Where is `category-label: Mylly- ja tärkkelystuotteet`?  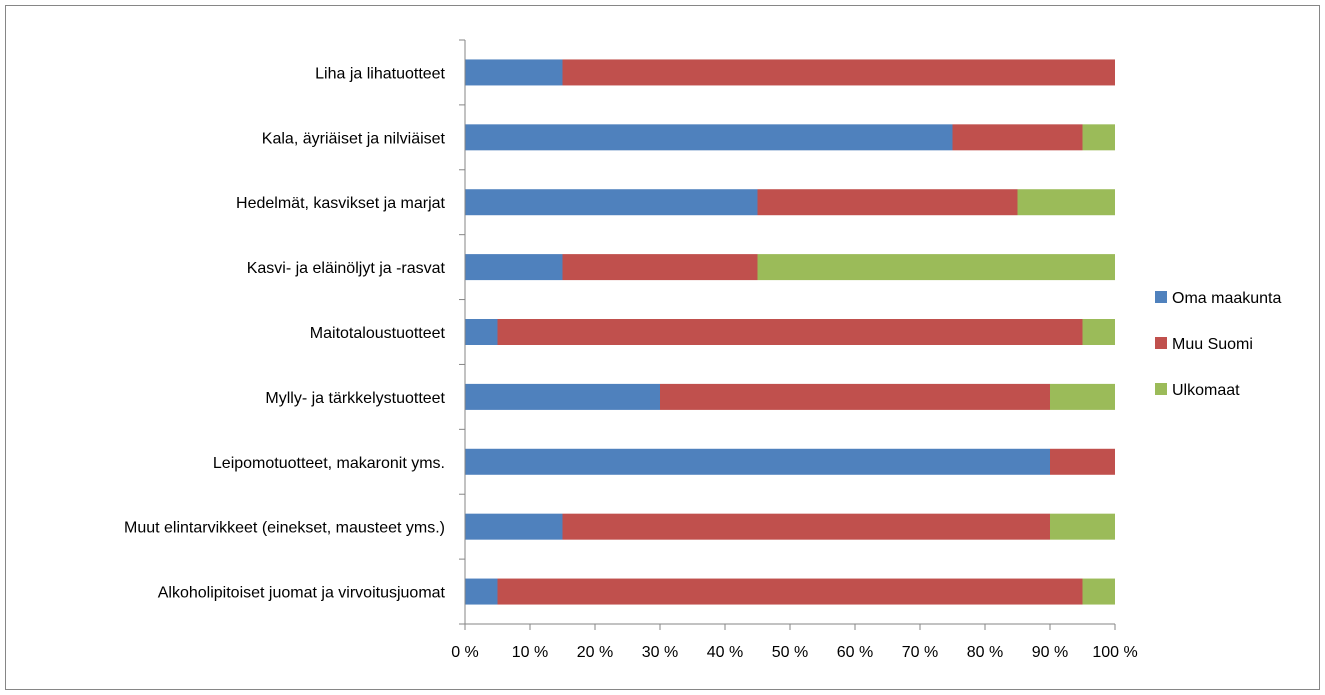 category-label: Mylly- ja tärkkelystuotteet is located at coordinates (355, 398).